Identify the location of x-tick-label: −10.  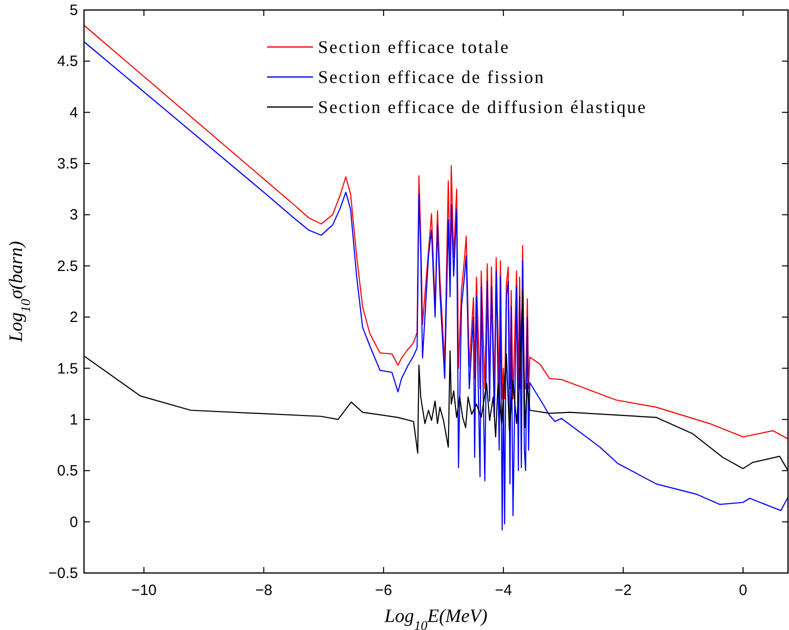
(144, 590).